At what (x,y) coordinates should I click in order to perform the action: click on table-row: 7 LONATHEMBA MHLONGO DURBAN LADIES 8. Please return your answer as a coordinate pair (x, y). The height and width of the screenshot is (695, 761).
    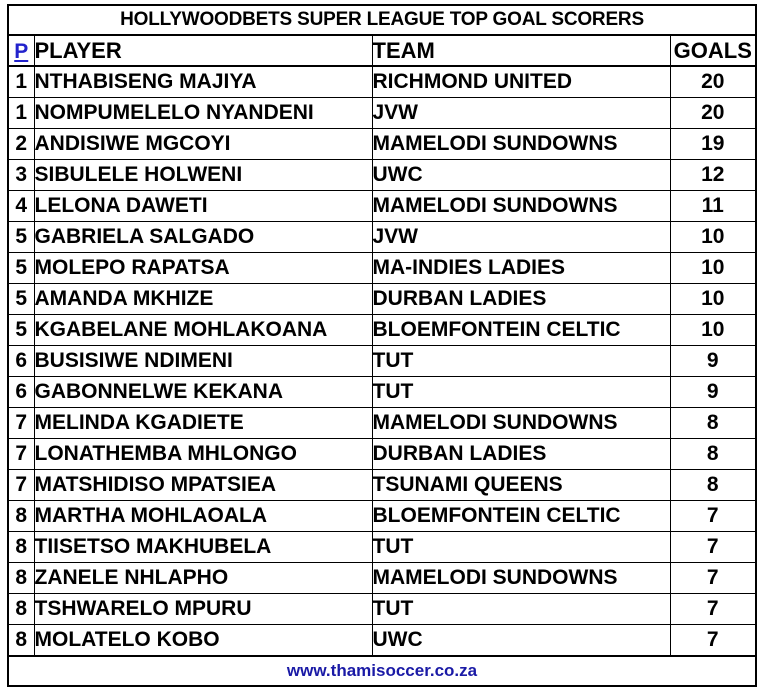
    Looking at the image, I should click on (382, 454).